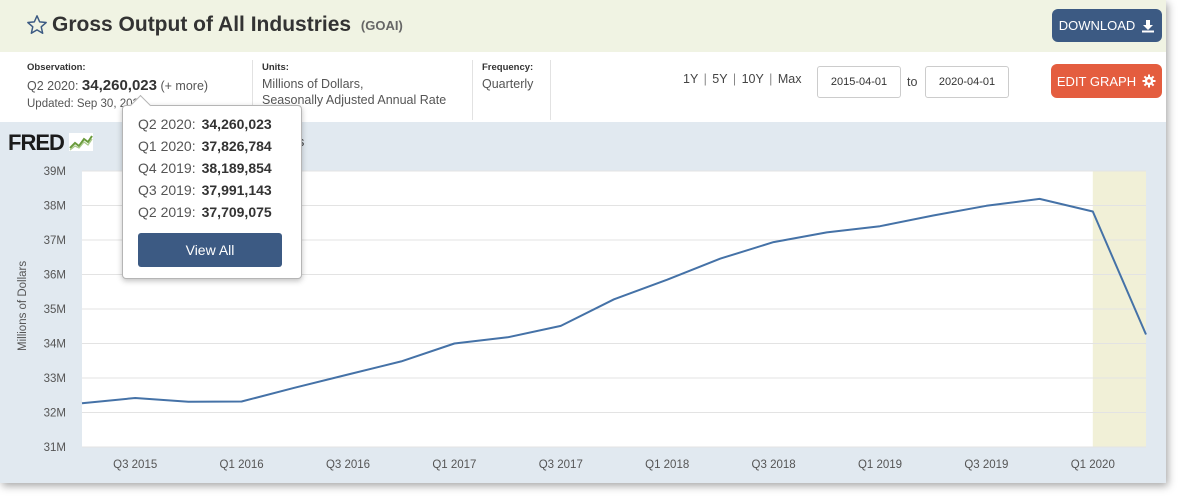 The width and height of the screenshot is (1186, 501). I want to click on series-title: Gross Output of All Industries, so click(202, 24).